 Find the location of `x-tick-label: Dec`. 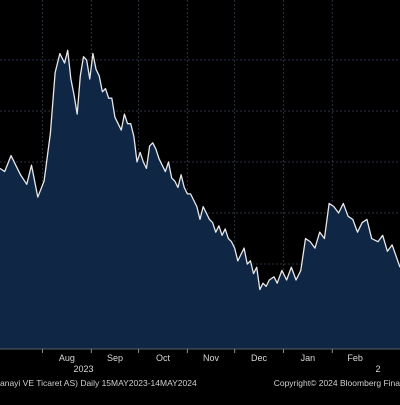

x-tick-label: Dec is located at coordinates (259, 358).